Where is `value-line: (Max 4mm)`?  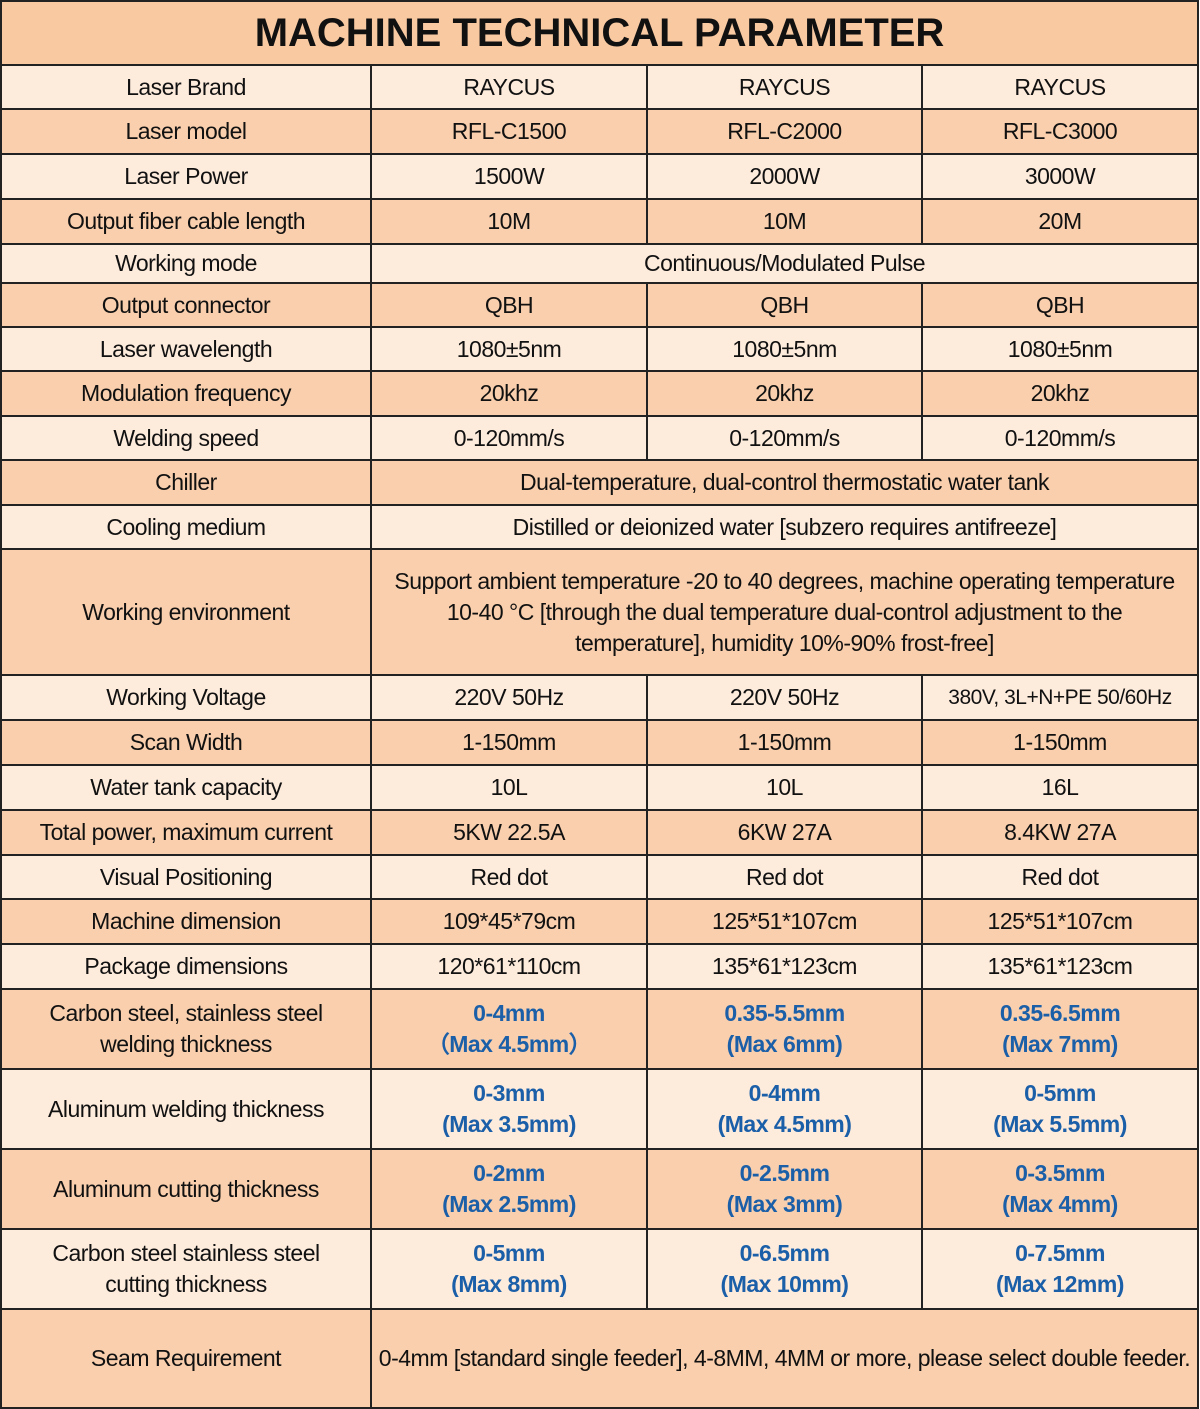
value-line: (Max 4mm) is located at coordinates (1060, 1204).